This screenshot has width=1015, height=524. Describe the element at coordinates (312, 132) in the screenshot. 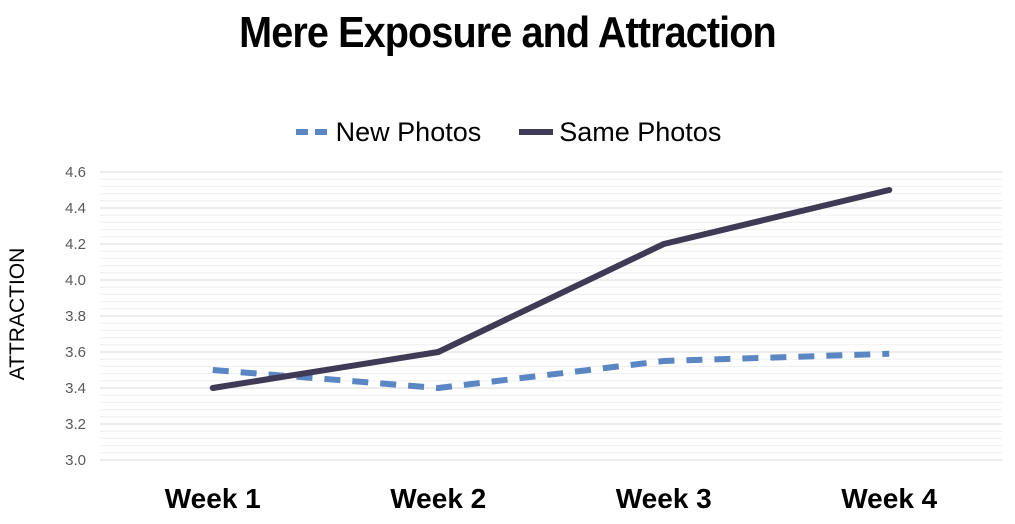

I see `legend-swatch-new-photos` at that location.